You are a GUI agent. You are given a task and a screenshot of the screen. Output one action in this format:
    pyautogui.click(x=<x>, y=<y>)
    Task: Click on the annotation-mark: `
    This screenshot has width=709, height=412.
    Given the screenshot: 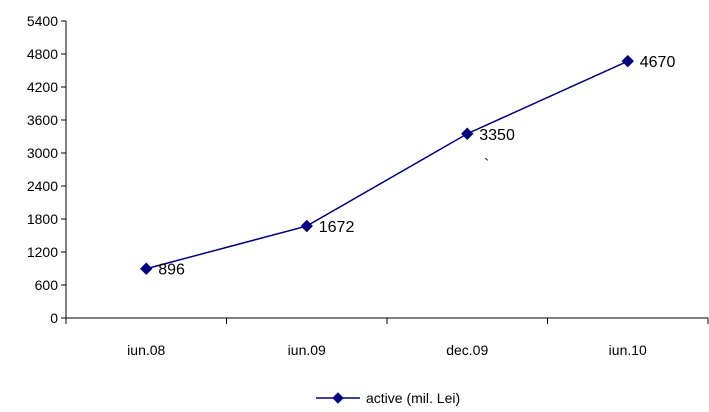 What is the action you would take?
    pyautogui.click(x=486, y=165)
    